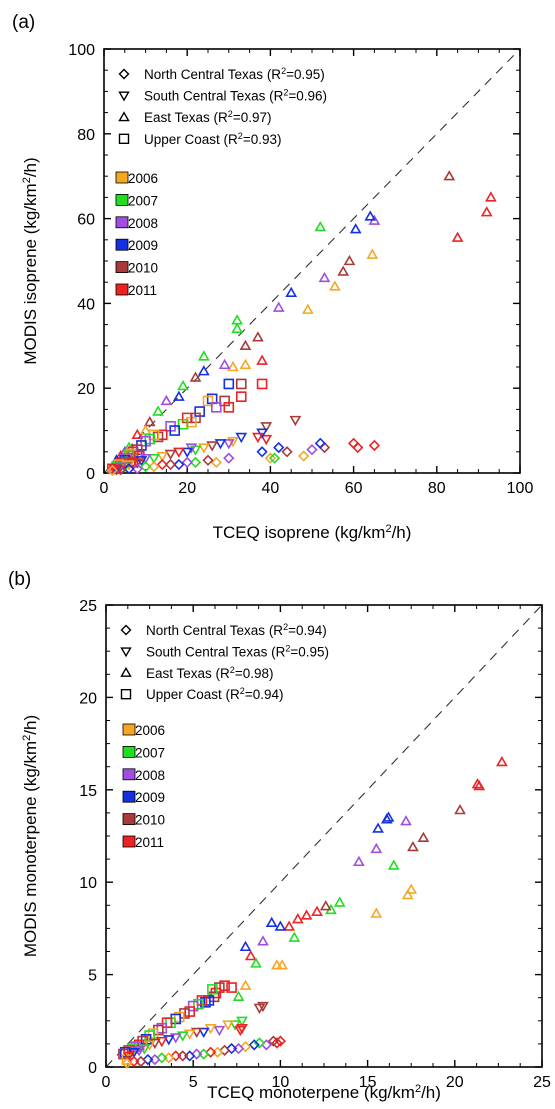  What do you see at coordinates (207, 117) in the screenshot?
I see `region-legend-entry: East Texas (R2=0.97)` at bounding box center [207, 117].